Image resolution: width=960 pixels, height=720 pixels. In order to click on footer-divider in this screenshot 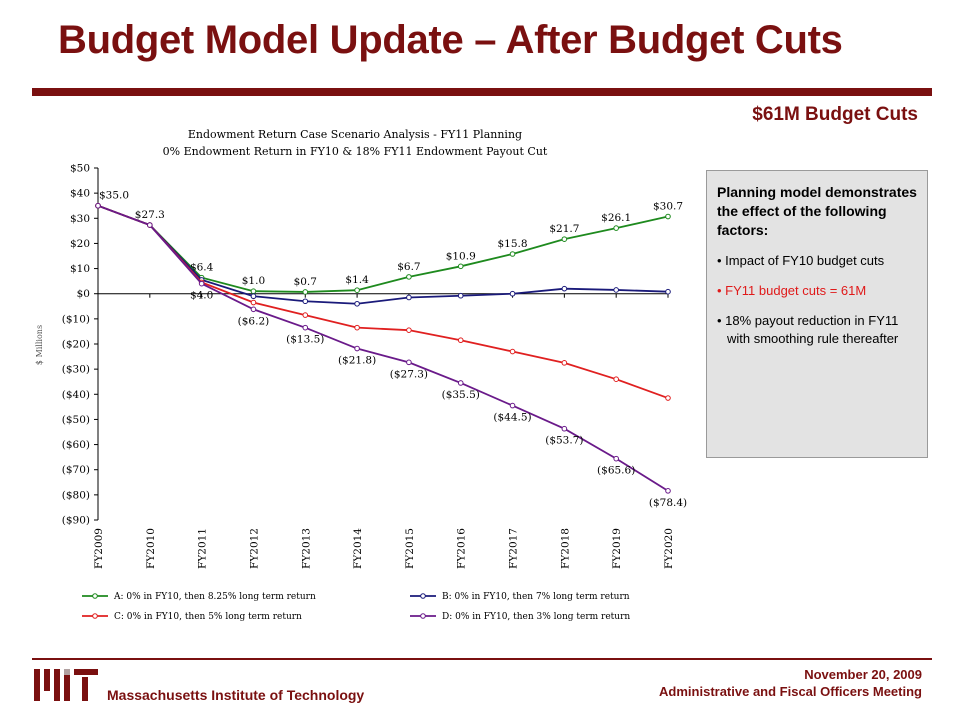, I will do `click(482, 659)`.